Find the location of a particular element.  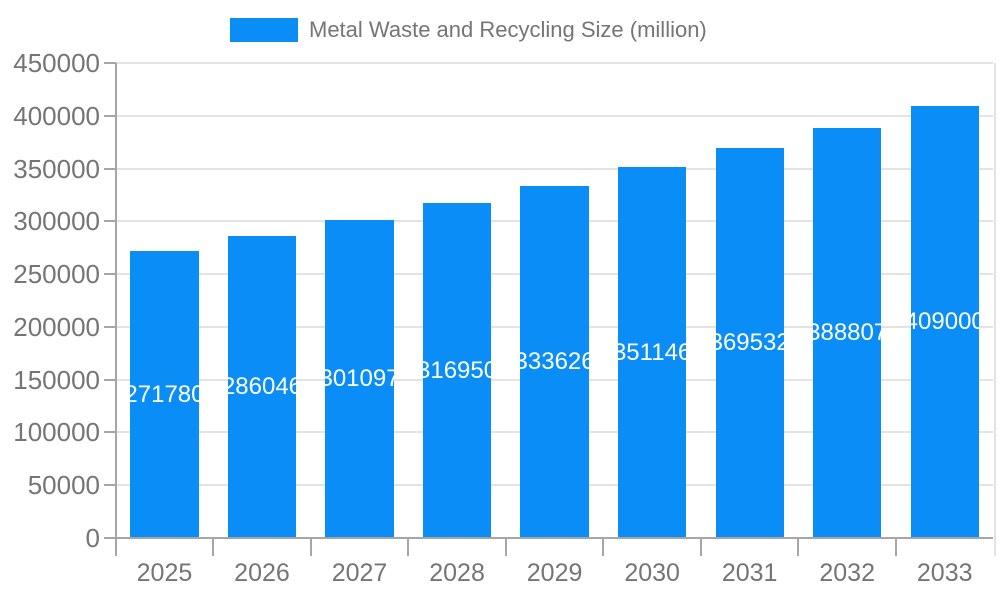

bar-2031: 369532 is located at coordinates (749, 342).